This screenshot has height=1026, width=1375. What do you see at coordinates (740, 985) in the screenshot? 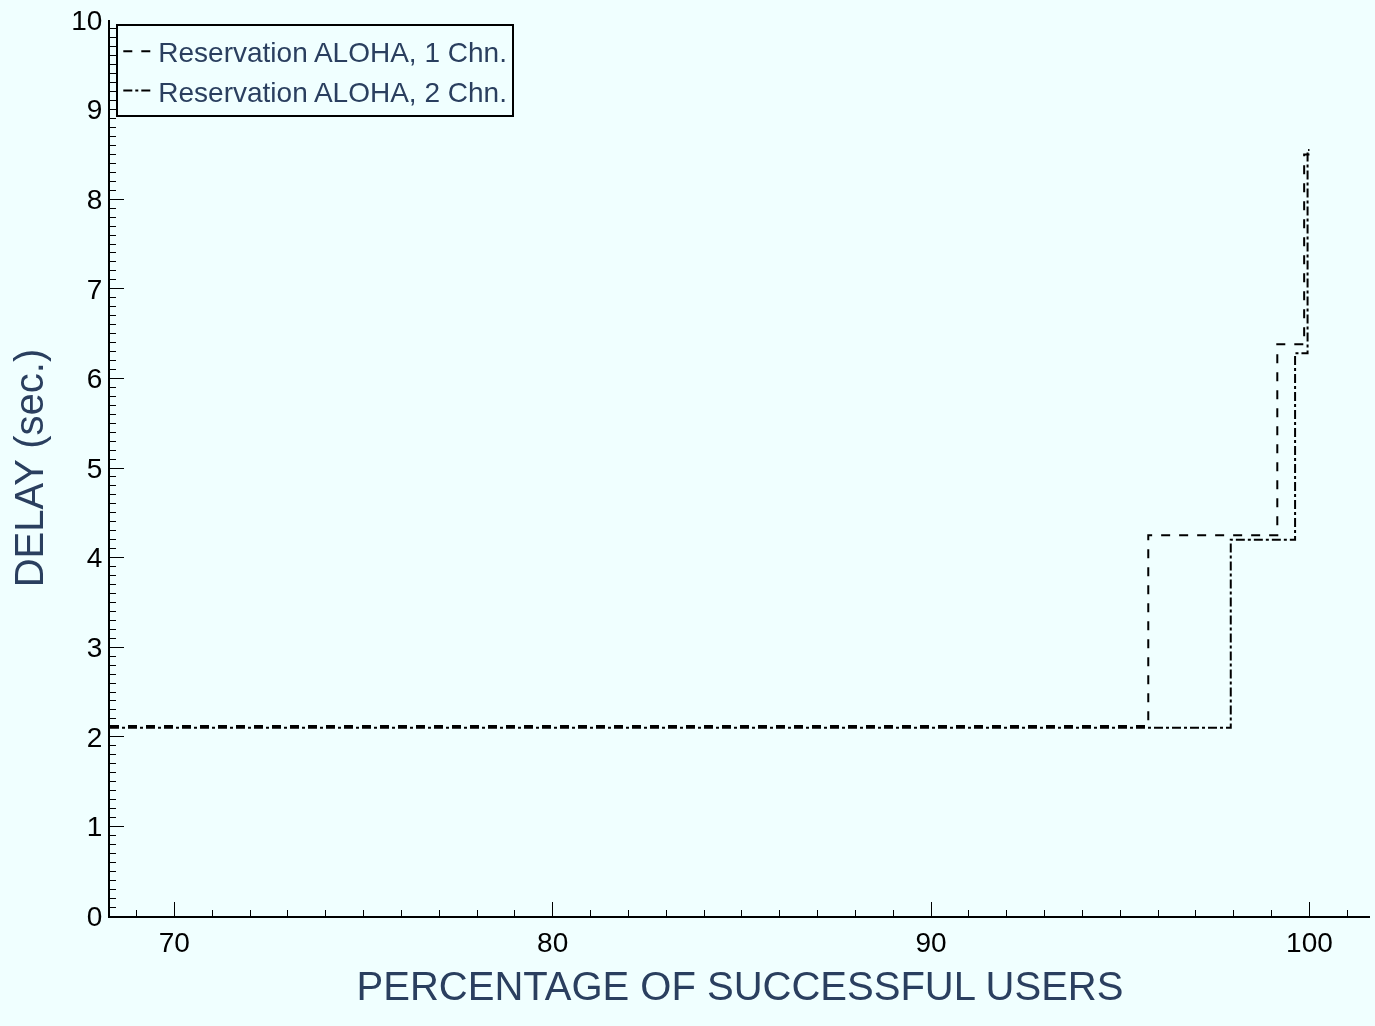
I see `x-axis-title: PERCENTAGE OF SUCCESSFUL USERS` at bounding box center [740, 985].